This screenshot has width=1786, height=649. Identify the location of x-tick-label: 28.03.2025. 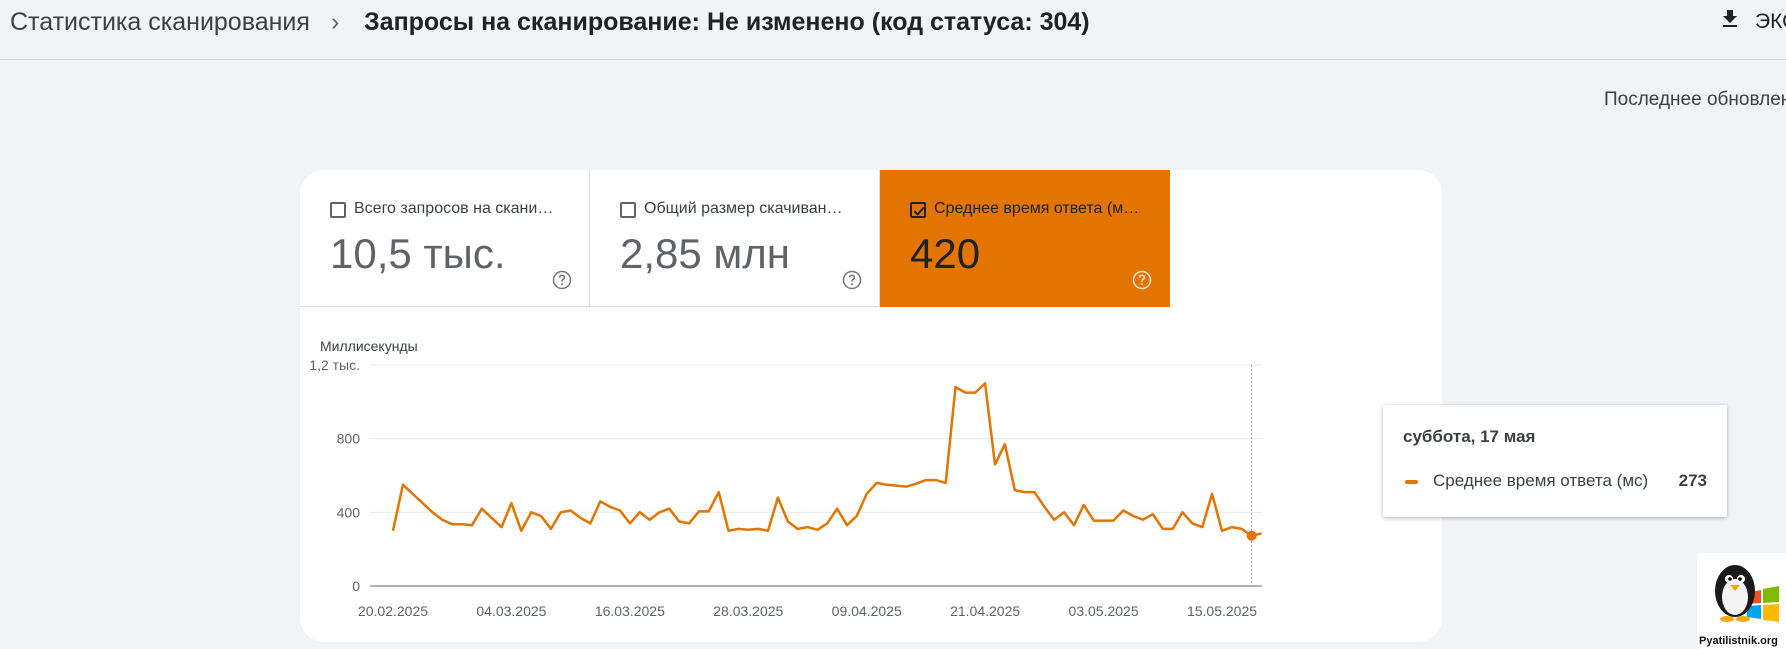
(748, 611).